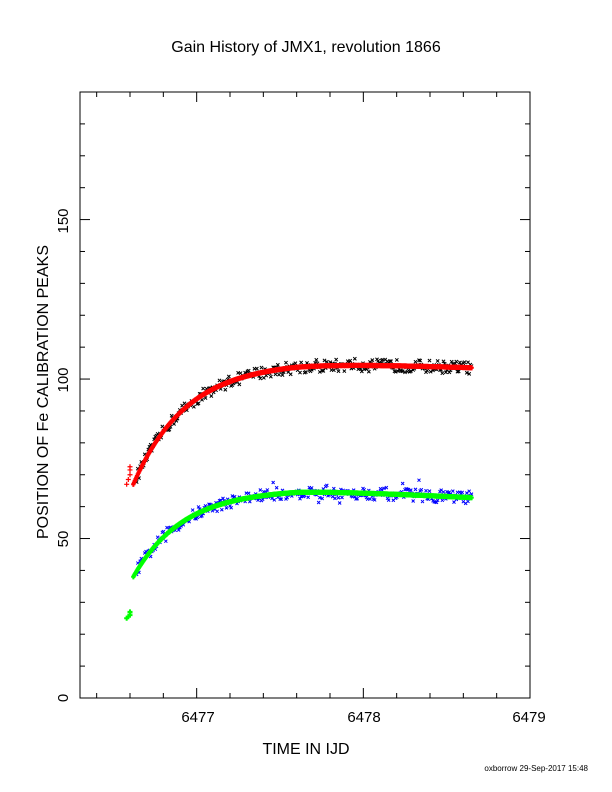 This screenshot has width=612, height=792. I want to click on x-tick-label-1: 6478, so click(363, 717).